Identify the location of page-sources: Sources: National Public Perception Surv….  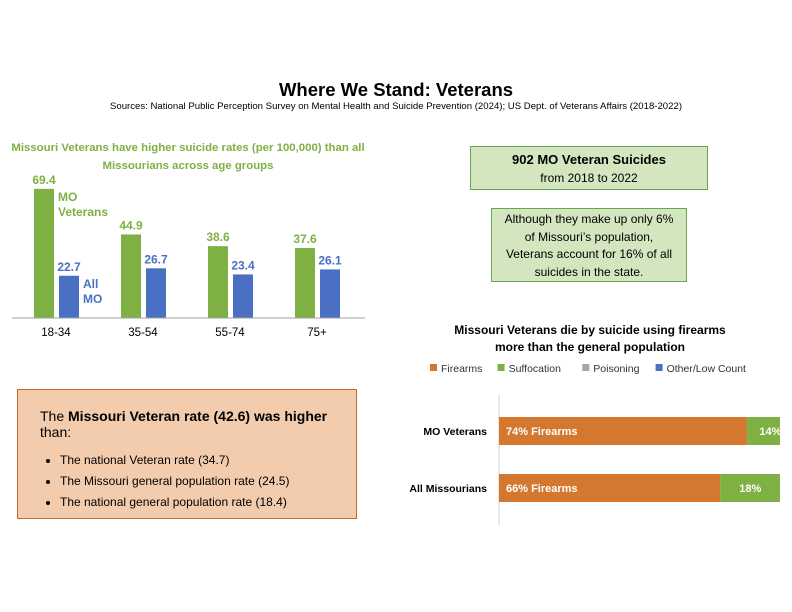
(396, 106).